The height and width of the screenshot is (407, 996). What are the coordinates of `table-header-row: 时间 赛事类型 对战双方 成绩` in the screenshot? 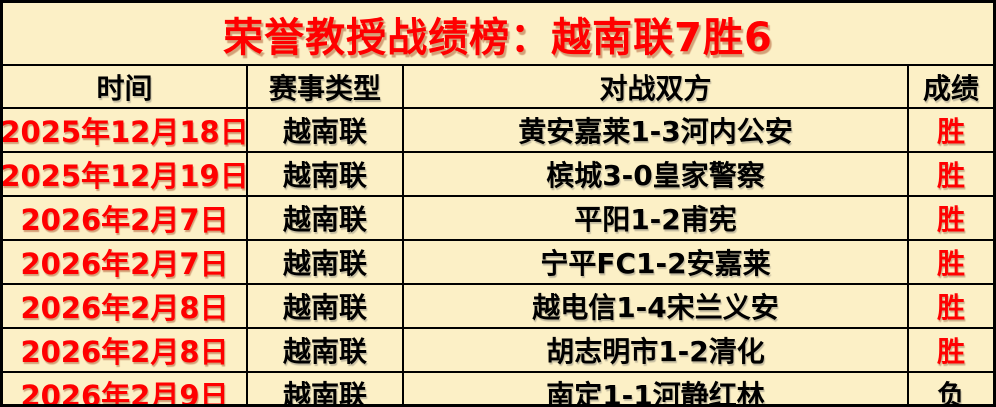 It's located at (498, 87).